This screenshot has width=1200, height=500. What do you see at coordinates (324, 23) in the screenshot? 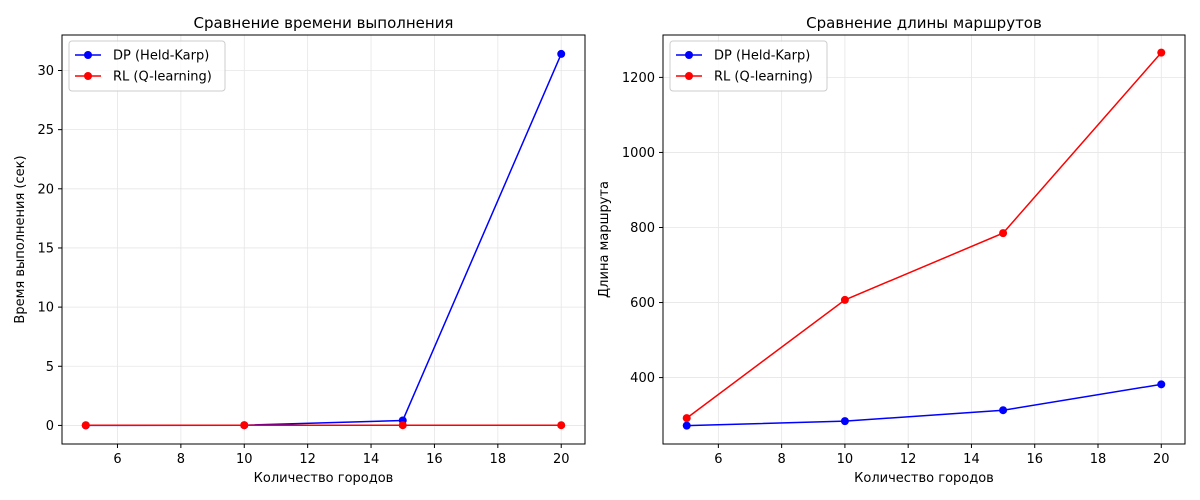
I see `chart-title: Сравнение времени выполнения` at bounding box center [324, 23].